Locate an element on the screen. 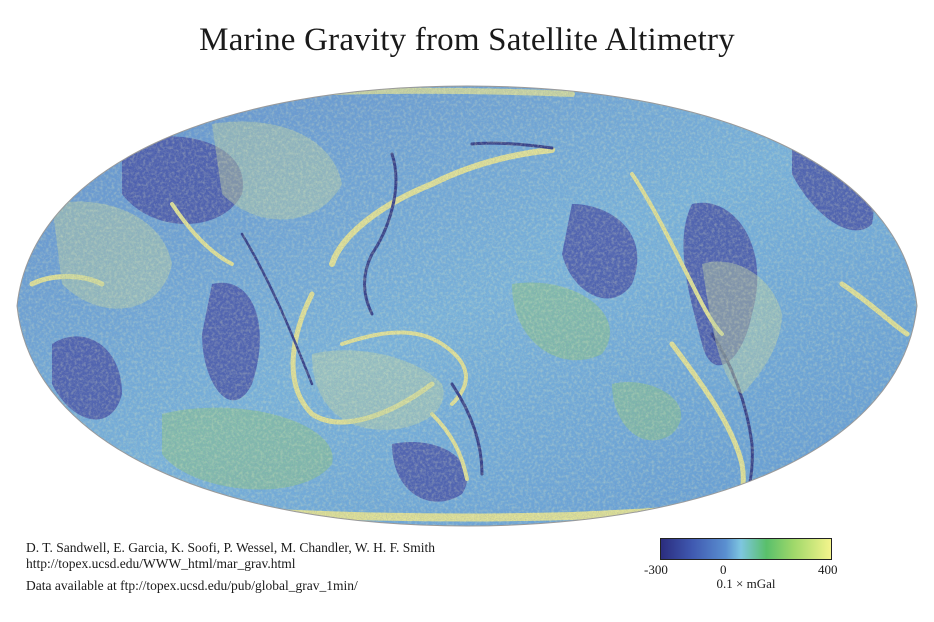 The width and height of the screenshot is (934, 622). colorbar-unit: 0.1 × mGal is located at coordinates (746, 583).